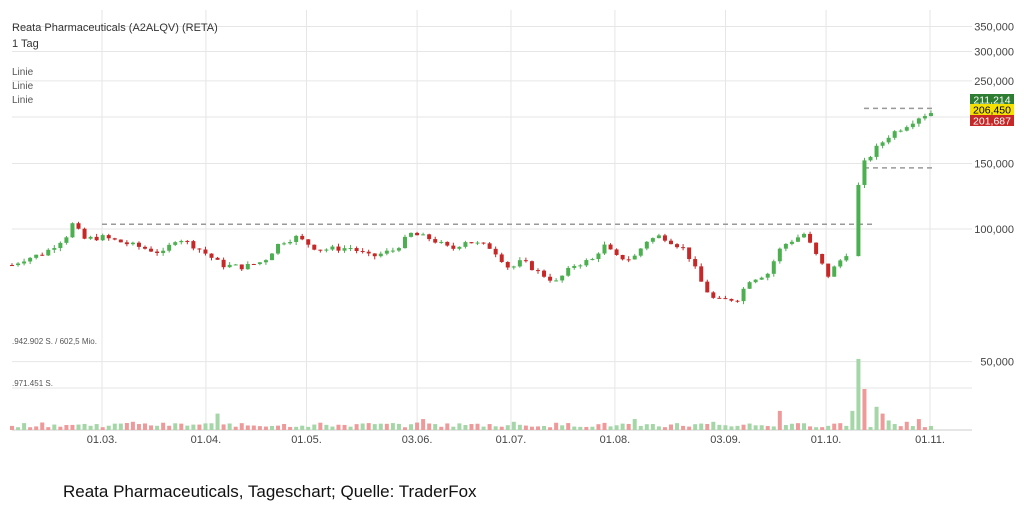 Image resolution: width=1024 pixels, height=515 pixels. Describe the element at coordinates (826, 440) in the screenshot. I see `x-tick-label: 01.10.` at that location.